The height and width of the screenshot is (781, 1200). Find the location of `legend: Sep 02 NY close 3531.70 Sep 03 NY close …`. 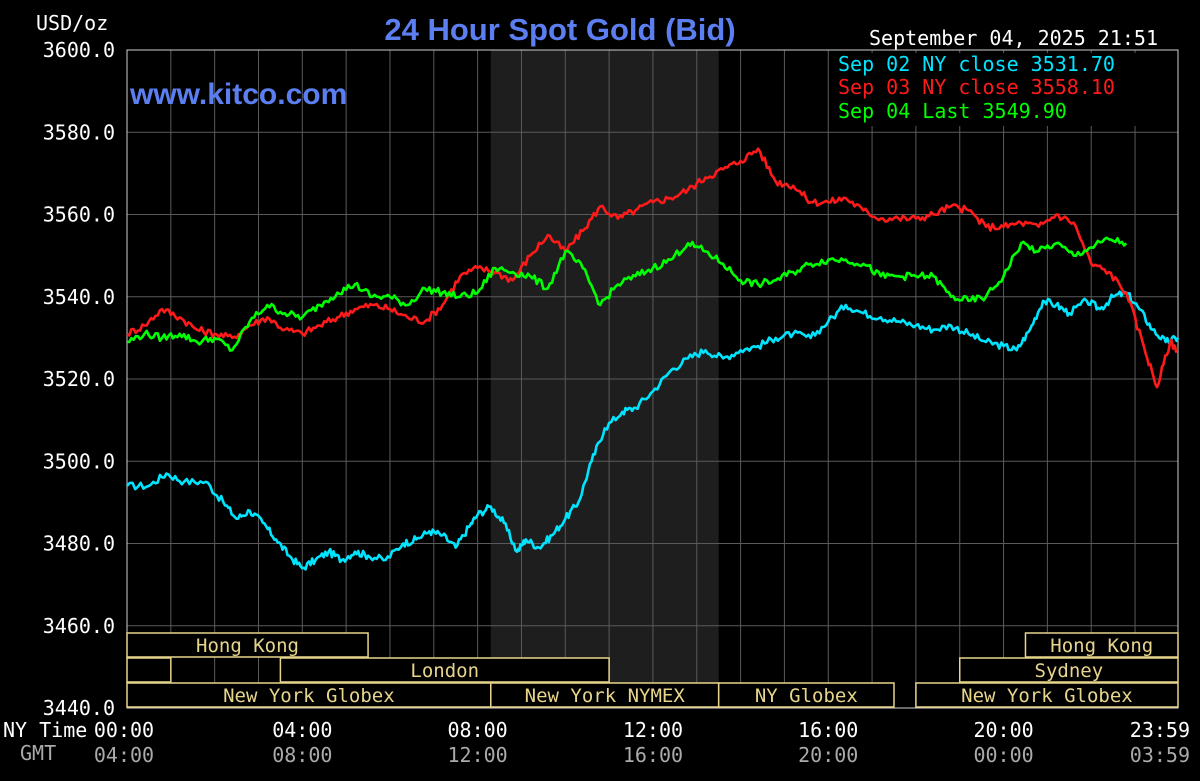

legend: Sep 02 NY close 3531.70 Sep 03 NY close … is located at coordinates (1002, 89).